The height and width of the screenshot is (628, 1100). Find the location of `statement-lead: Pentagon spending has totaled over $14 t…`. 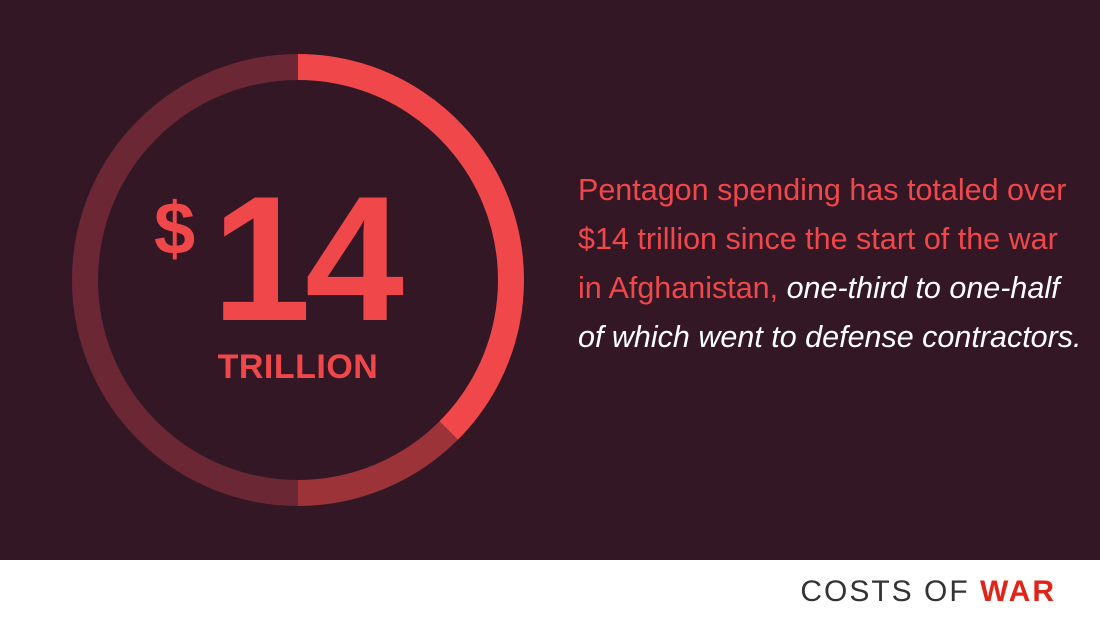

statement-lead: Pentagon spending has totaled over $14 t… is located at coordinates (822, 239).